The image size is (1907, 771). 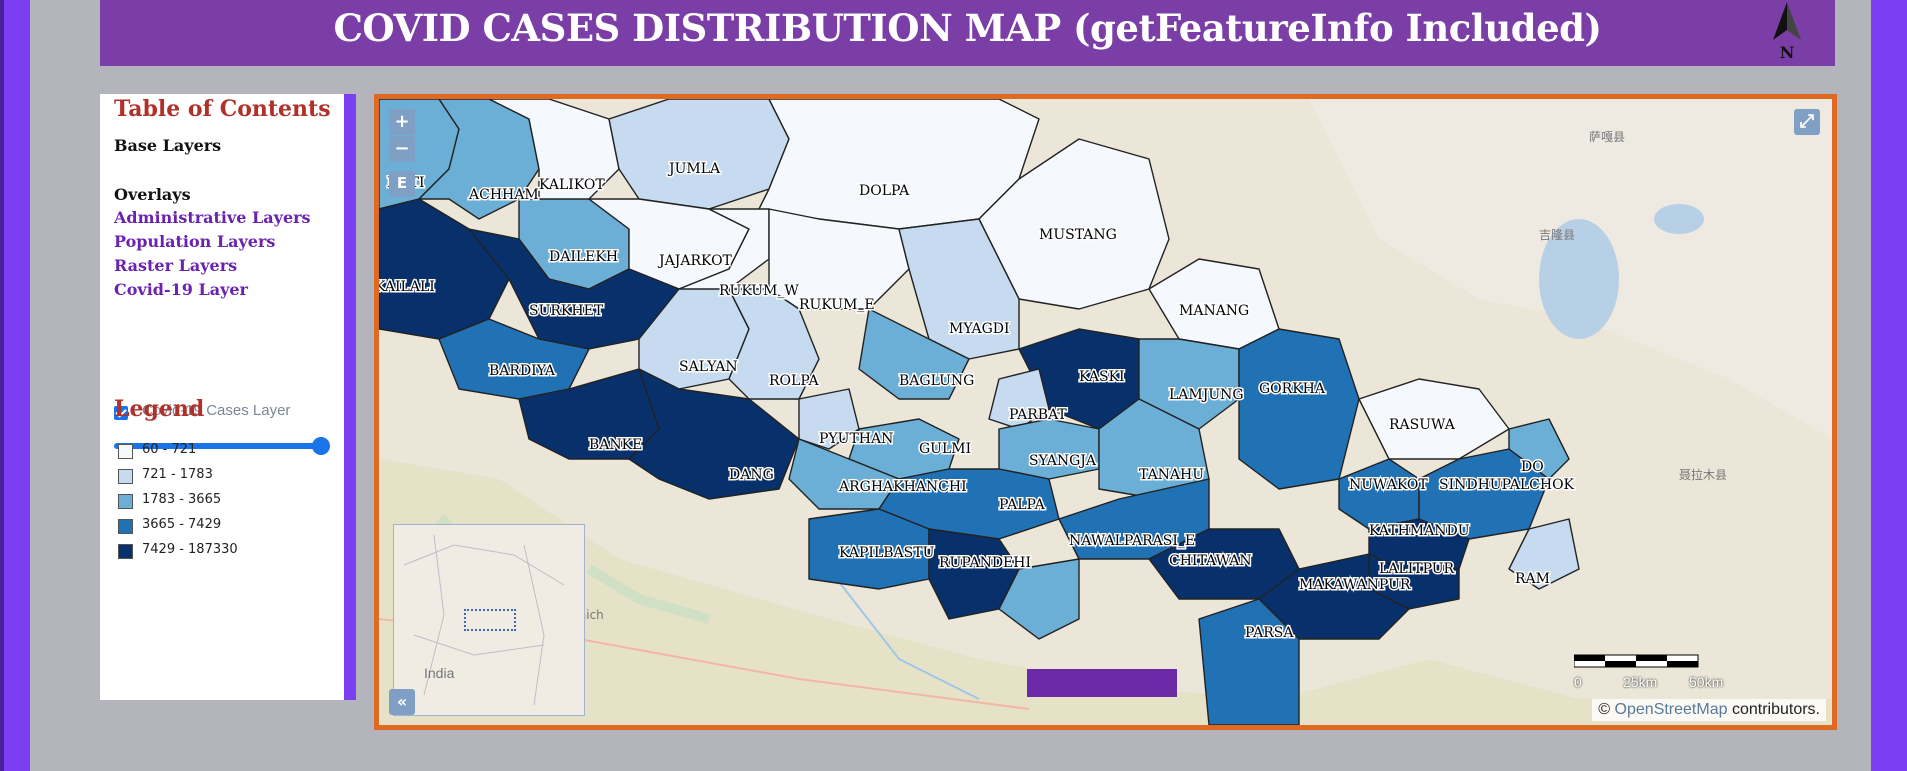 I want to click on map-attribution: © OpenStreetMap contributors., so click(x=1709, y=710).